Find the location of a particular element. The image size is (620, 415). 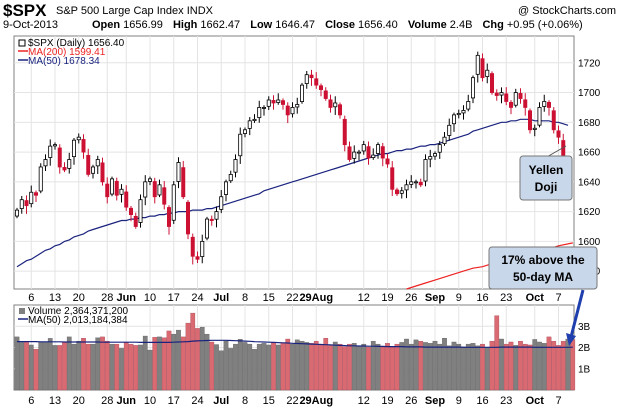

price-y-tick: 1600 is located at coordinates (589, 242).